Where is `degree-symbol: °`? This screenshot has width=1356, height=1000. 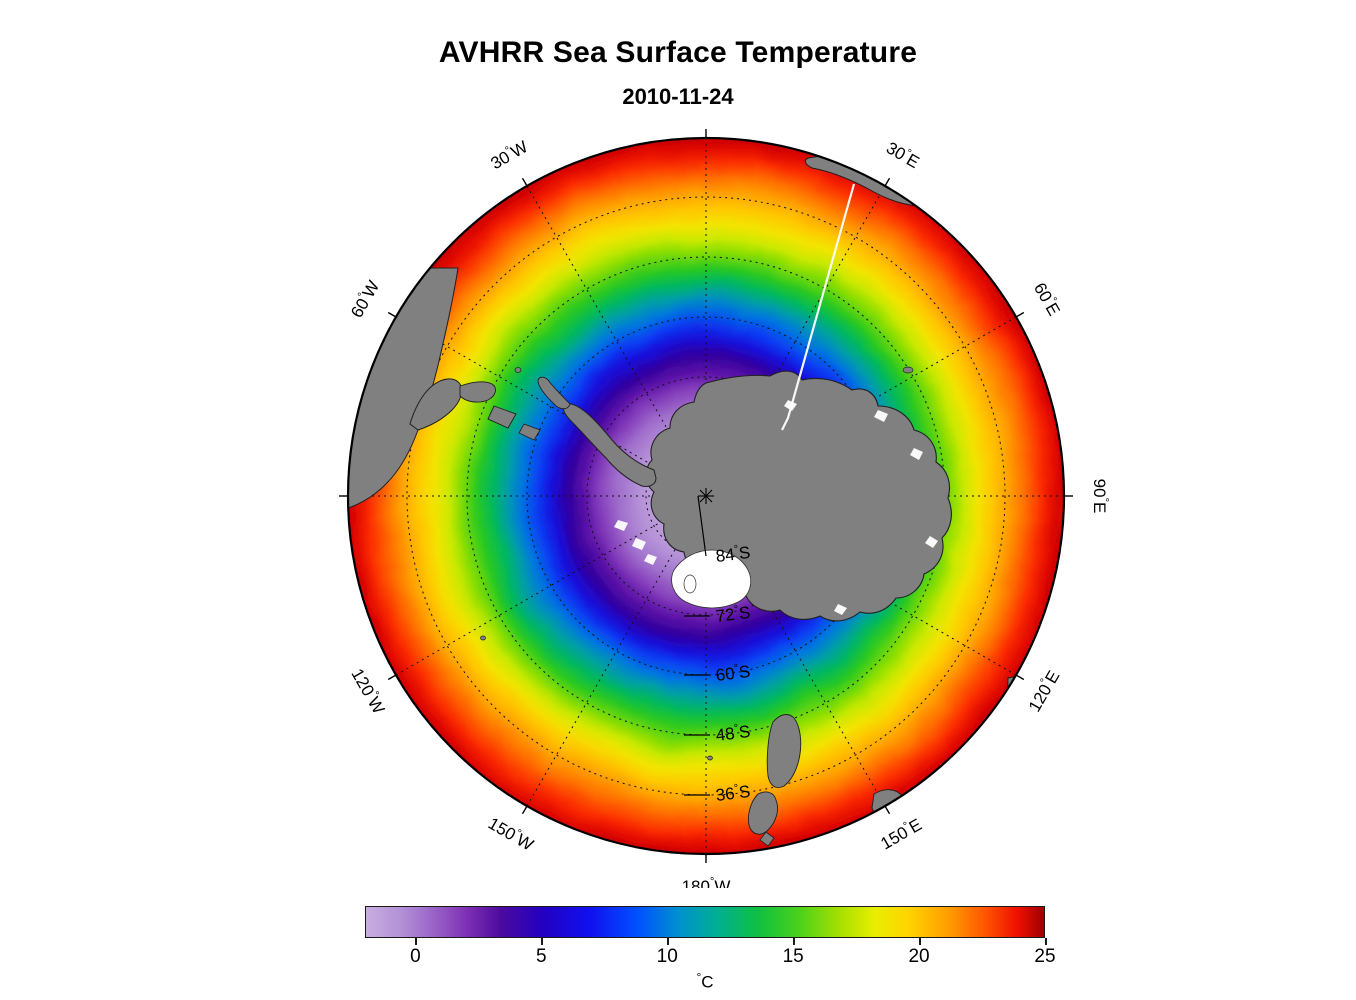
degree-symbol: ° is located at coordinates (699, 977).